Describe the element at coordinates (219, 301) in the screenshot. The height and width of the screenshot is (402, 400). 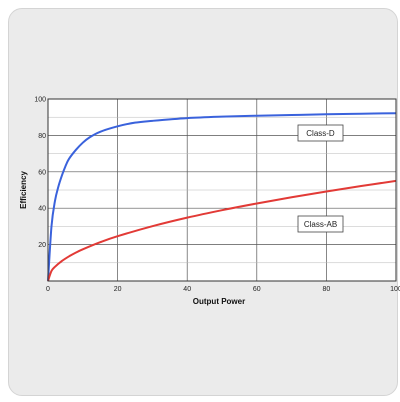
I see `x-axis-label: Output Power` at that location.